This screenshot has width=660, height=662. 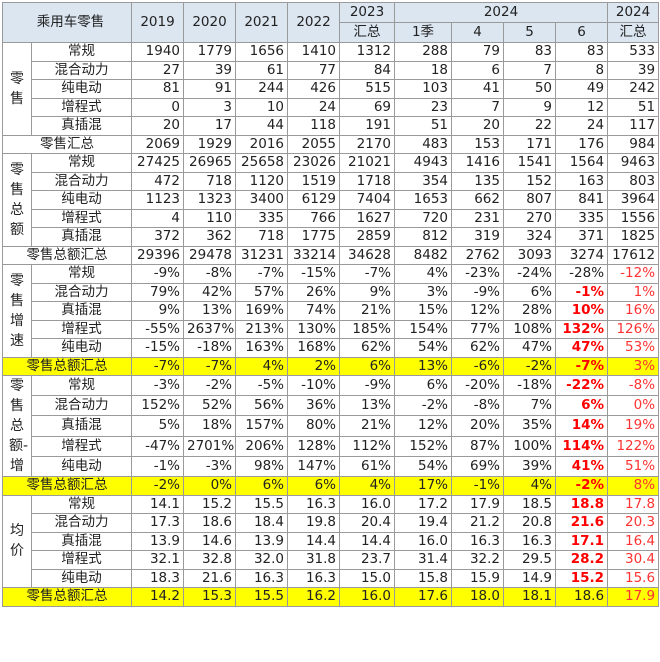 I want to click on value-cell: 39, so click(x=633, y=70).